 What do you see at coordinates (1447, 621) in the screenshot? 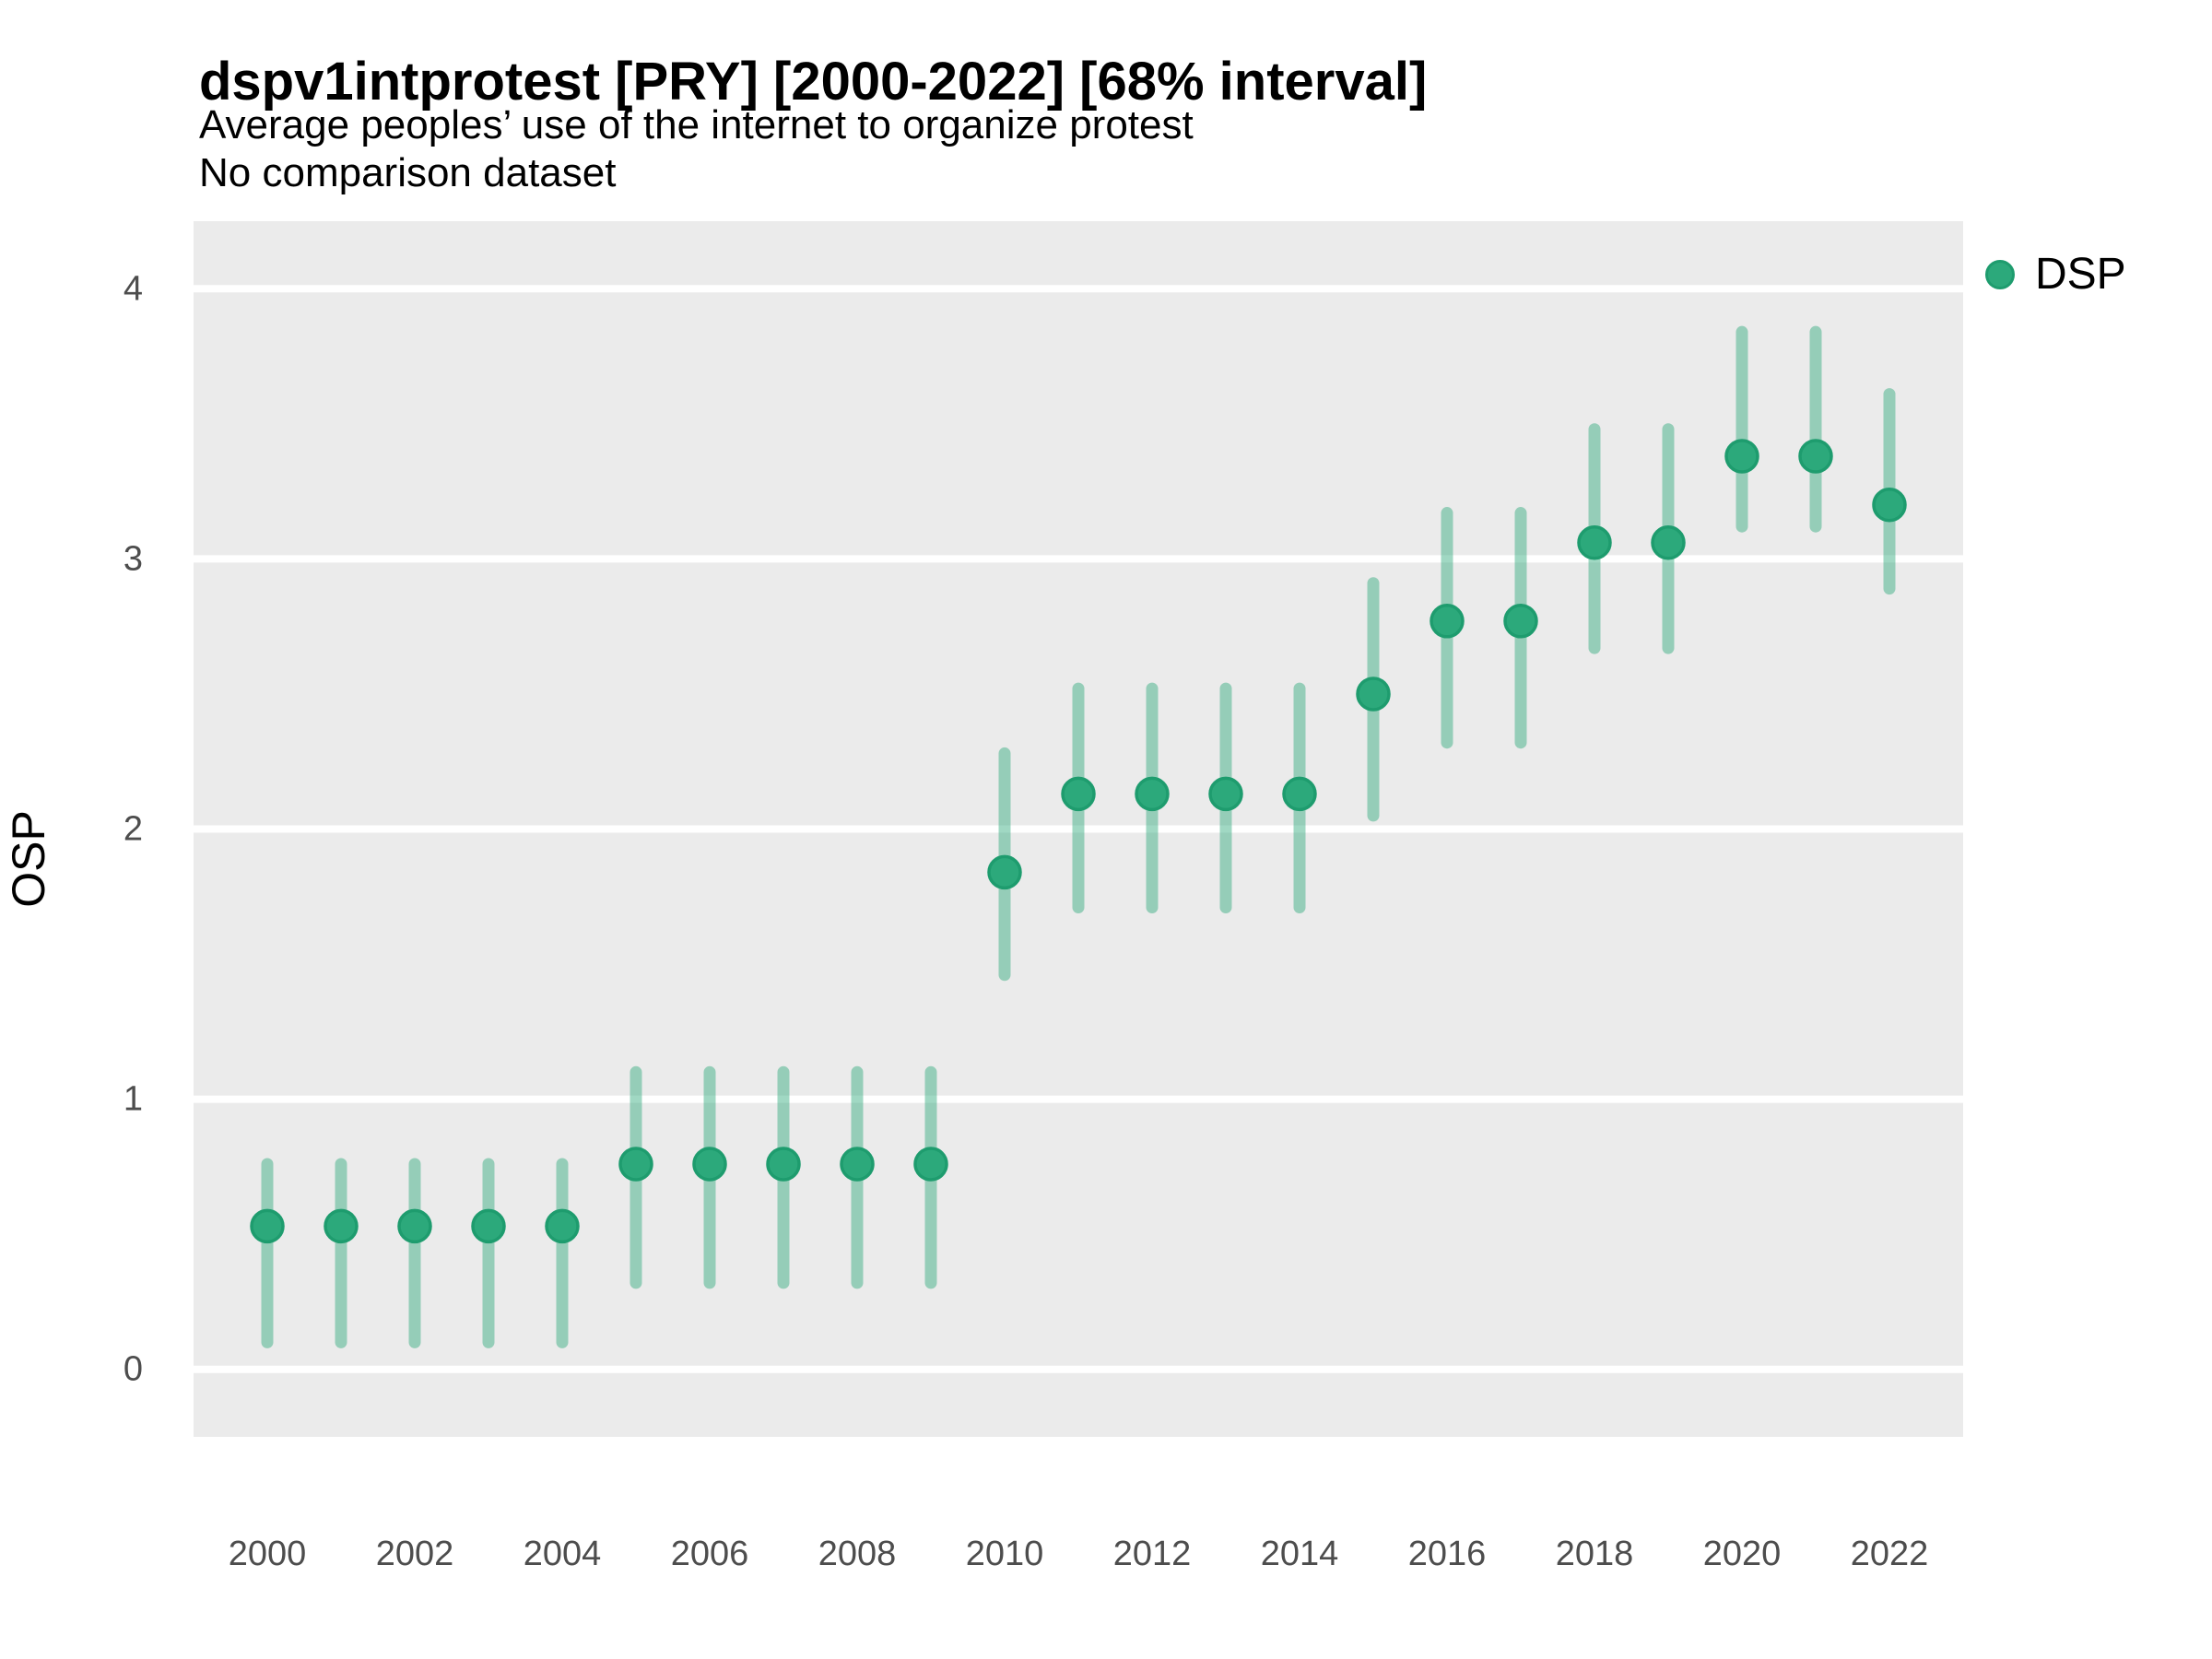
I see `point-estimate-2016` at bounding box center [1447, 621].